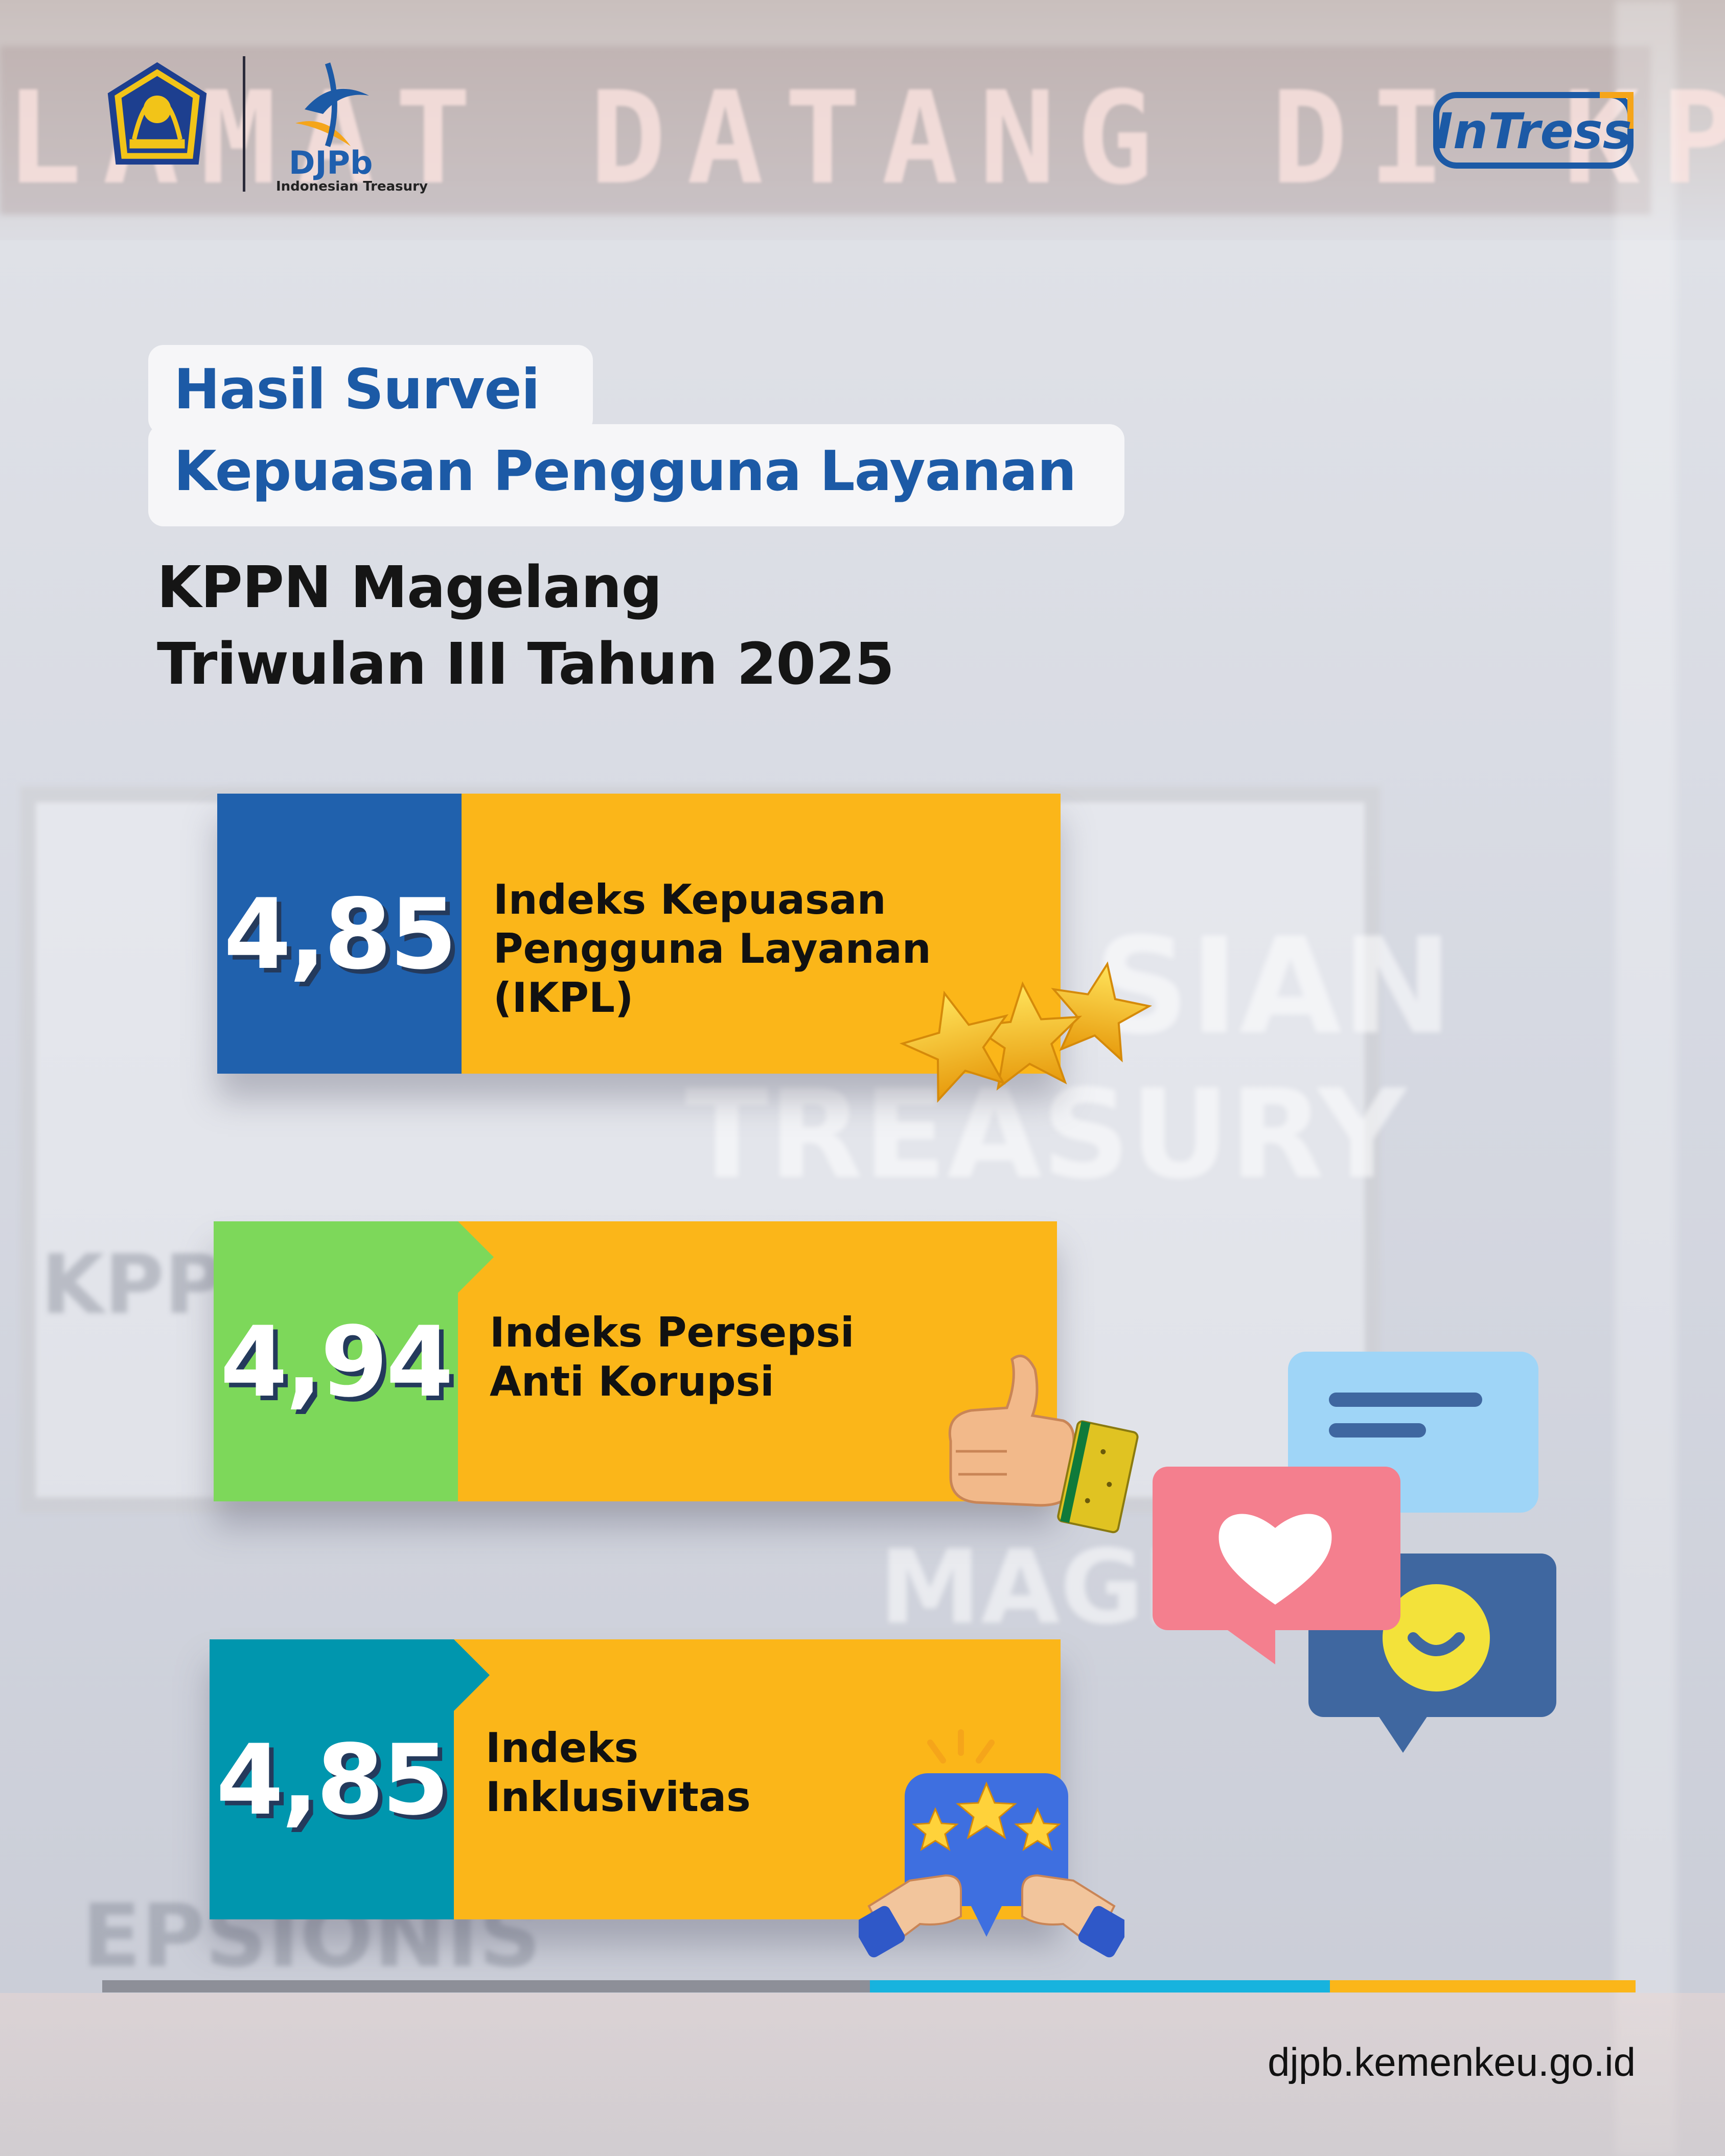  I want to click on background-text: SIAN, so click(1273, 987).